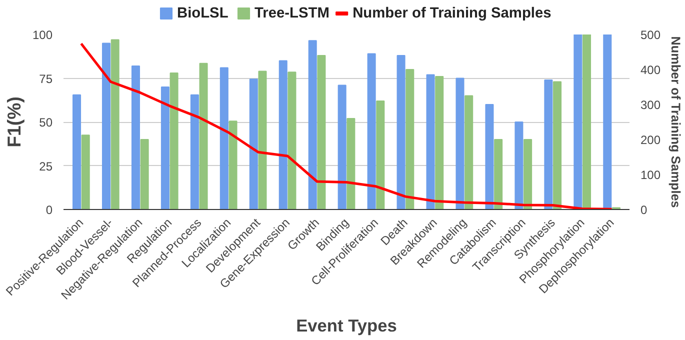  I want to click on y-tick-label: 25, so click(46, 166).